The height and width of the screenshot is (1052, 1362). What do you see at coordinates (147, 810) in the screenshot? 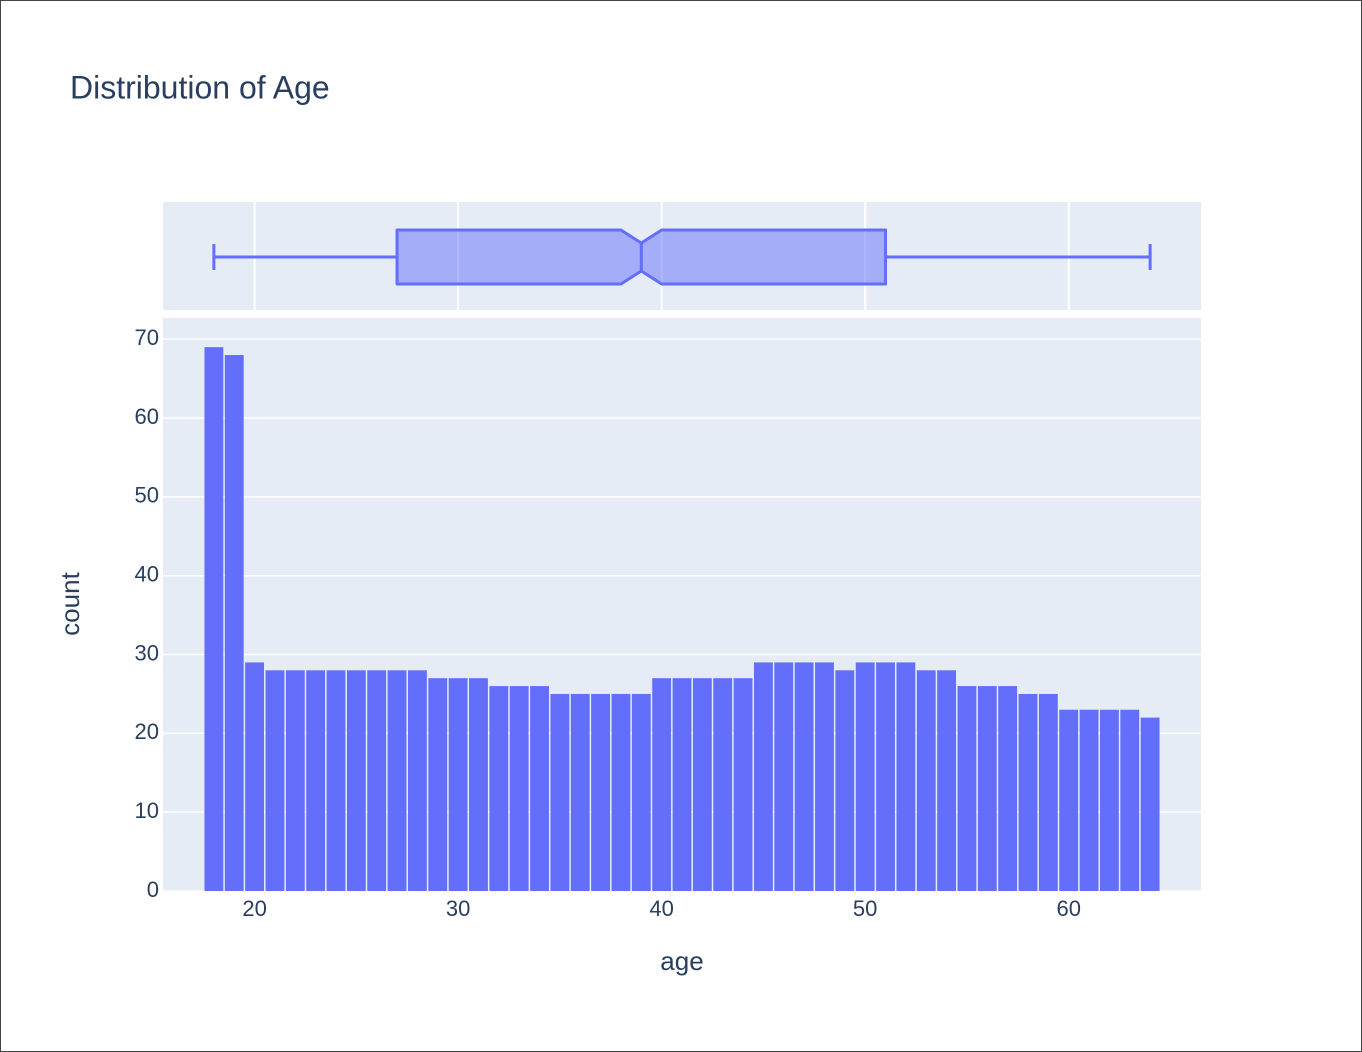
I see `y-tick-label: 10` at bounding box center [147, 810].